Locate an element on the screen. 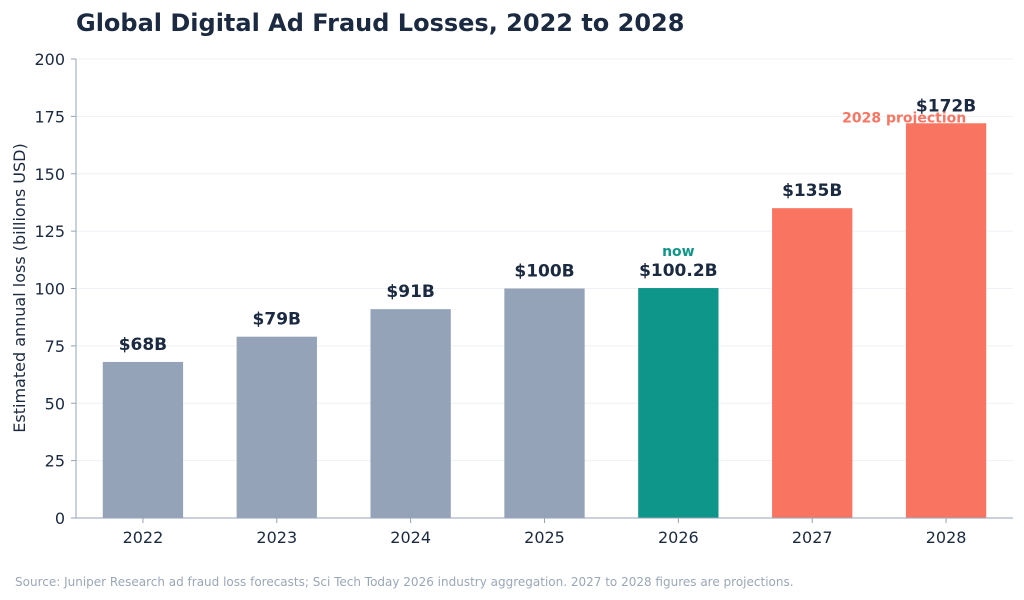 Image resolution: width=1024 pixels, height=600 pixels. y-tick-label: 200 is located at coordinates (49, 59).